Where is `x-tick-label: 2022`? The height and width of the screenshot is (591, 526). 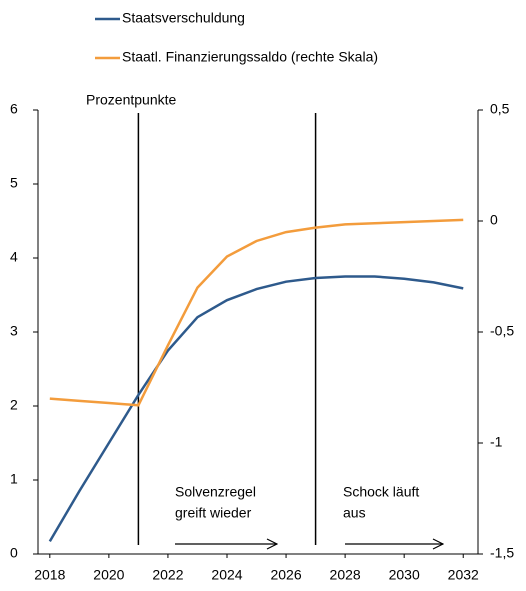
x-tick-label: 2022 is located at coordinates (167, 575).